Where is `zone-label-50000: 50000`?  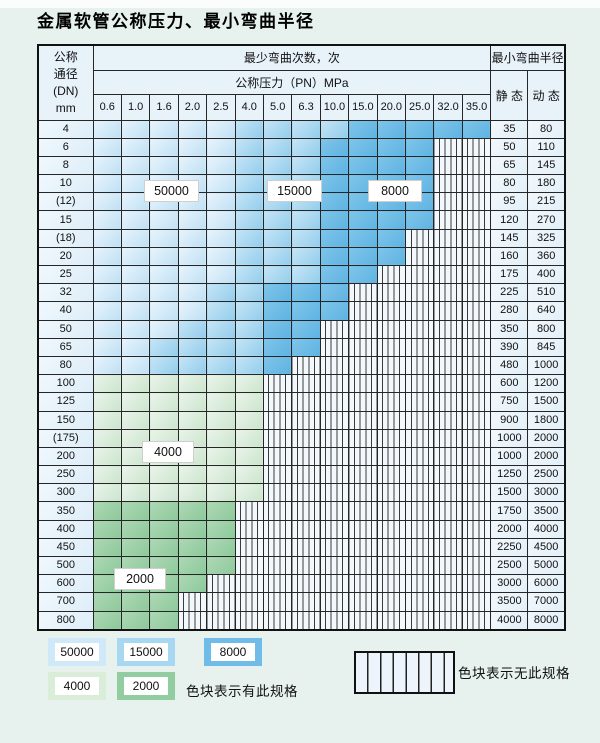
zone-label-50000: 50000 is located at coordinates (171, 191).